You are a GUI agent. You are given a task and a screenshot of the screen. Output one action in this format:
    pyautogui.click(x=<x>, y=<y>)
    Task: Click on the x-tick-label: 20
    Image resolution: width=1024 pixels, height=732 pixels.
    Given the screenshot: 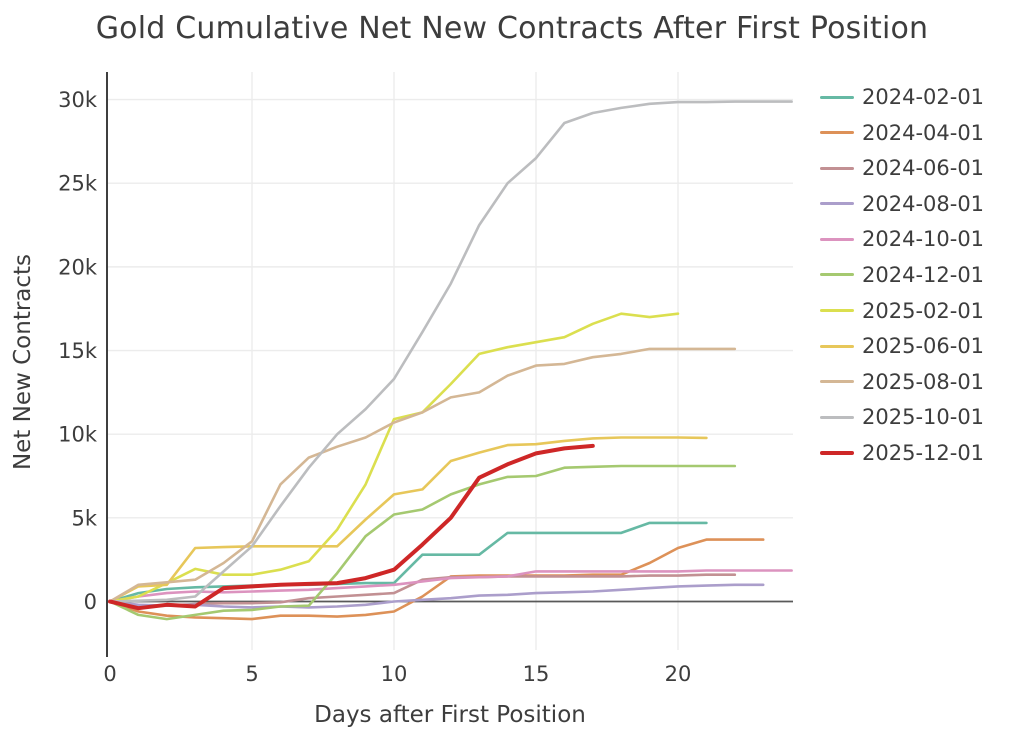 What is the action you would take?
    pyautogui.click(x=678, y=674)
    